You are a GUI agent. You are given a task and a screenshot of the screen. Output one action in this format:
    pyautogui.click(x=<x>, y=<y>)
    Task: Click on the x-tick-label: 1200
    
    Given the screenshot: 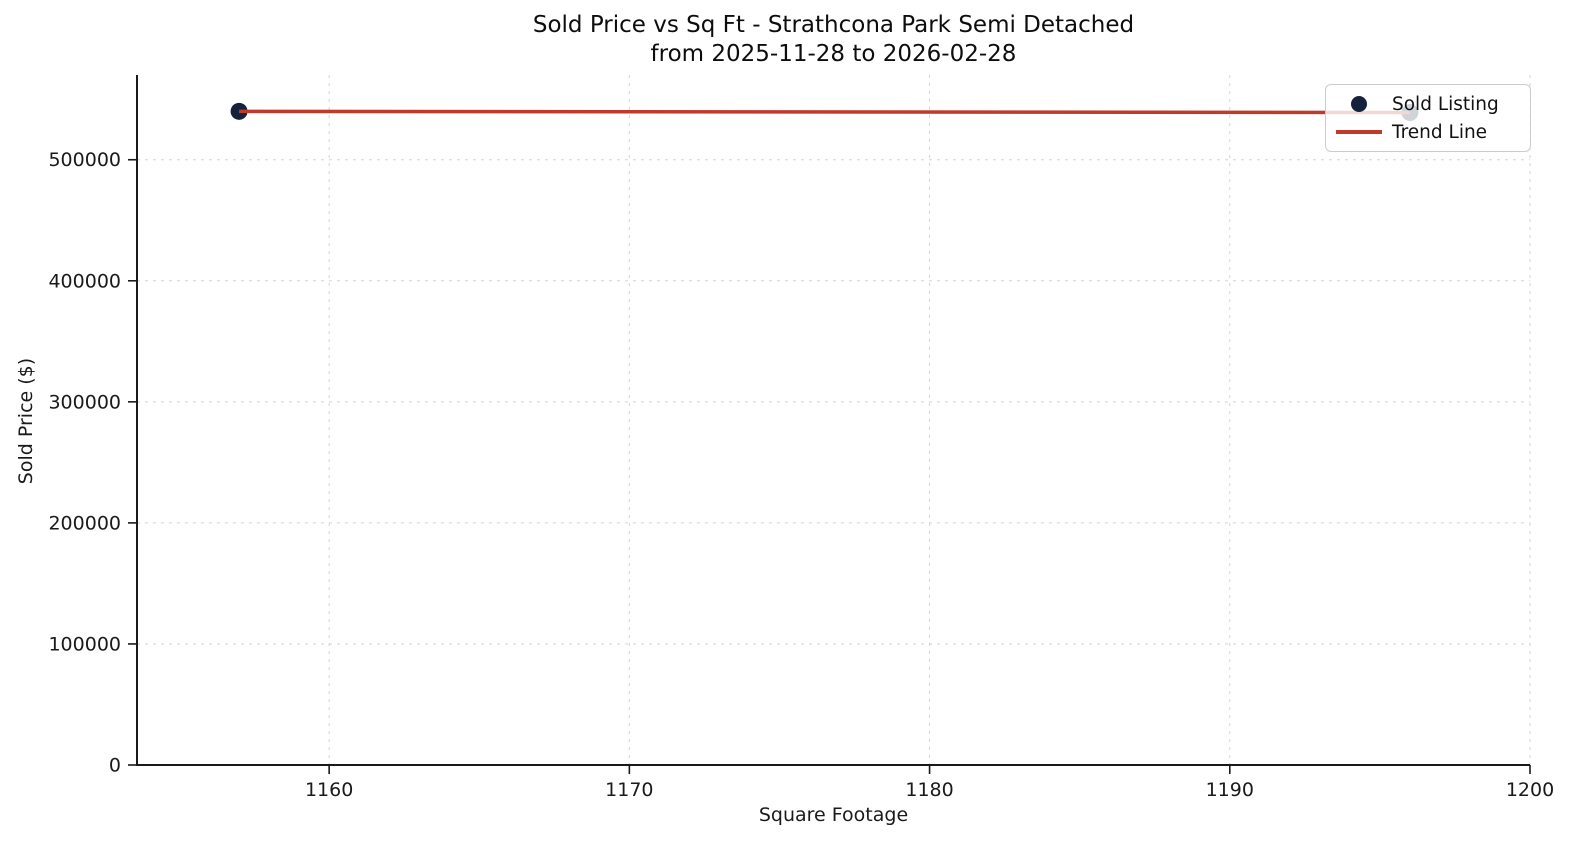 What is the action you would take?
    pyautogui.click(x=1530, y=790)
    